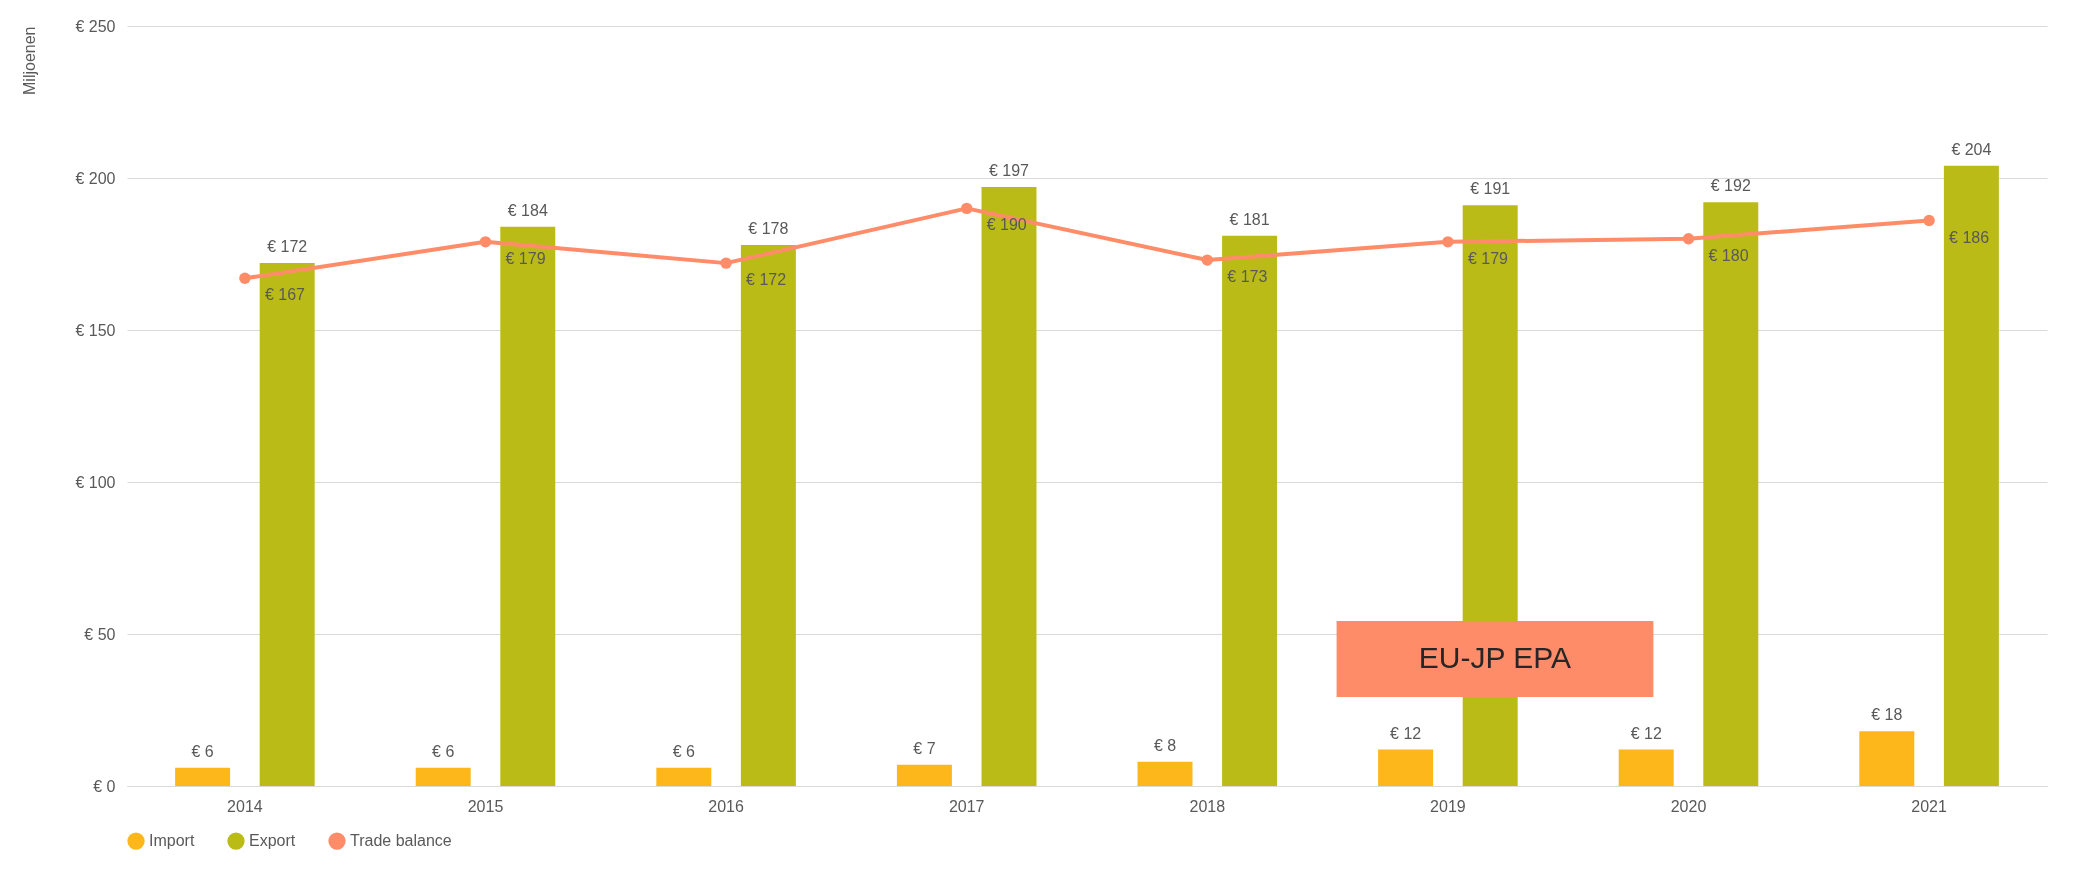 This screenshot has height=873, width=2074. What do you see at coordinates (401, 841) in the screenshot?
I see `legend-label: Trade balance` at bounding box center [401, 841].